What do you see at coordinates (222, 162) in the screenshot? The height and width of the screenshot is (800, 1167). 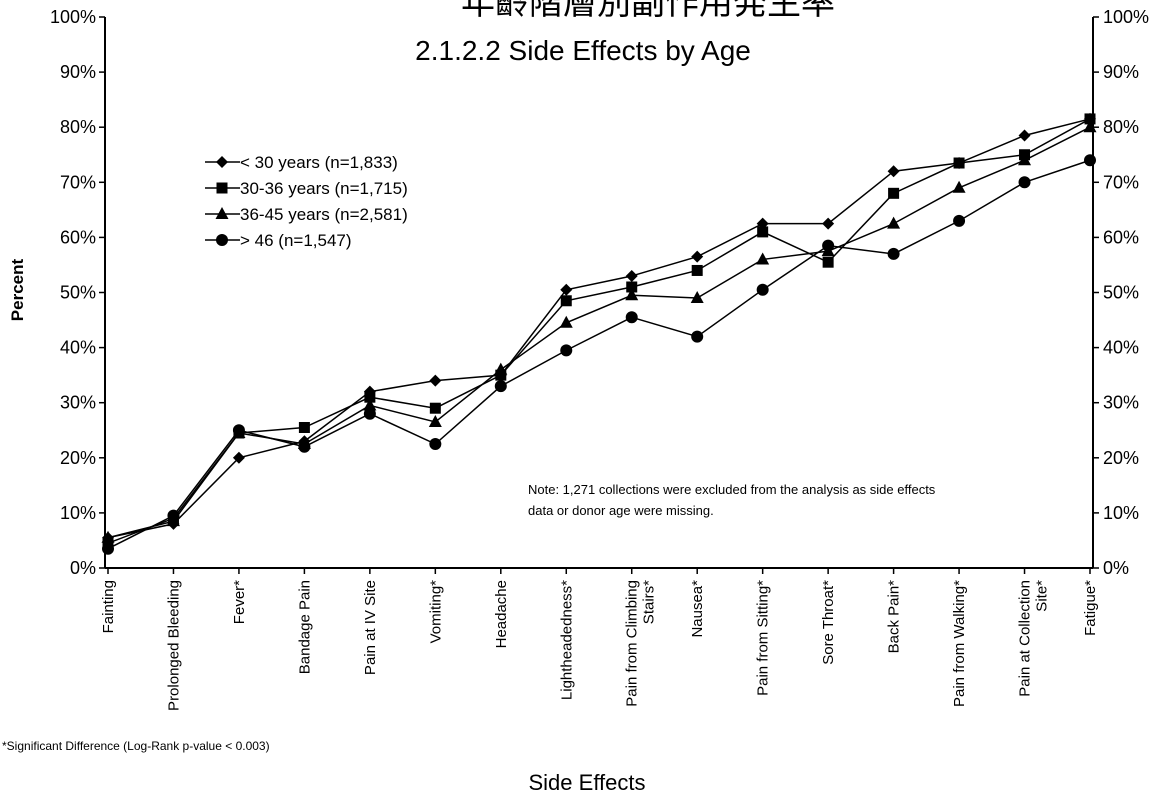 I see `legend-marker-diamond` at bounding box center [222, 162].